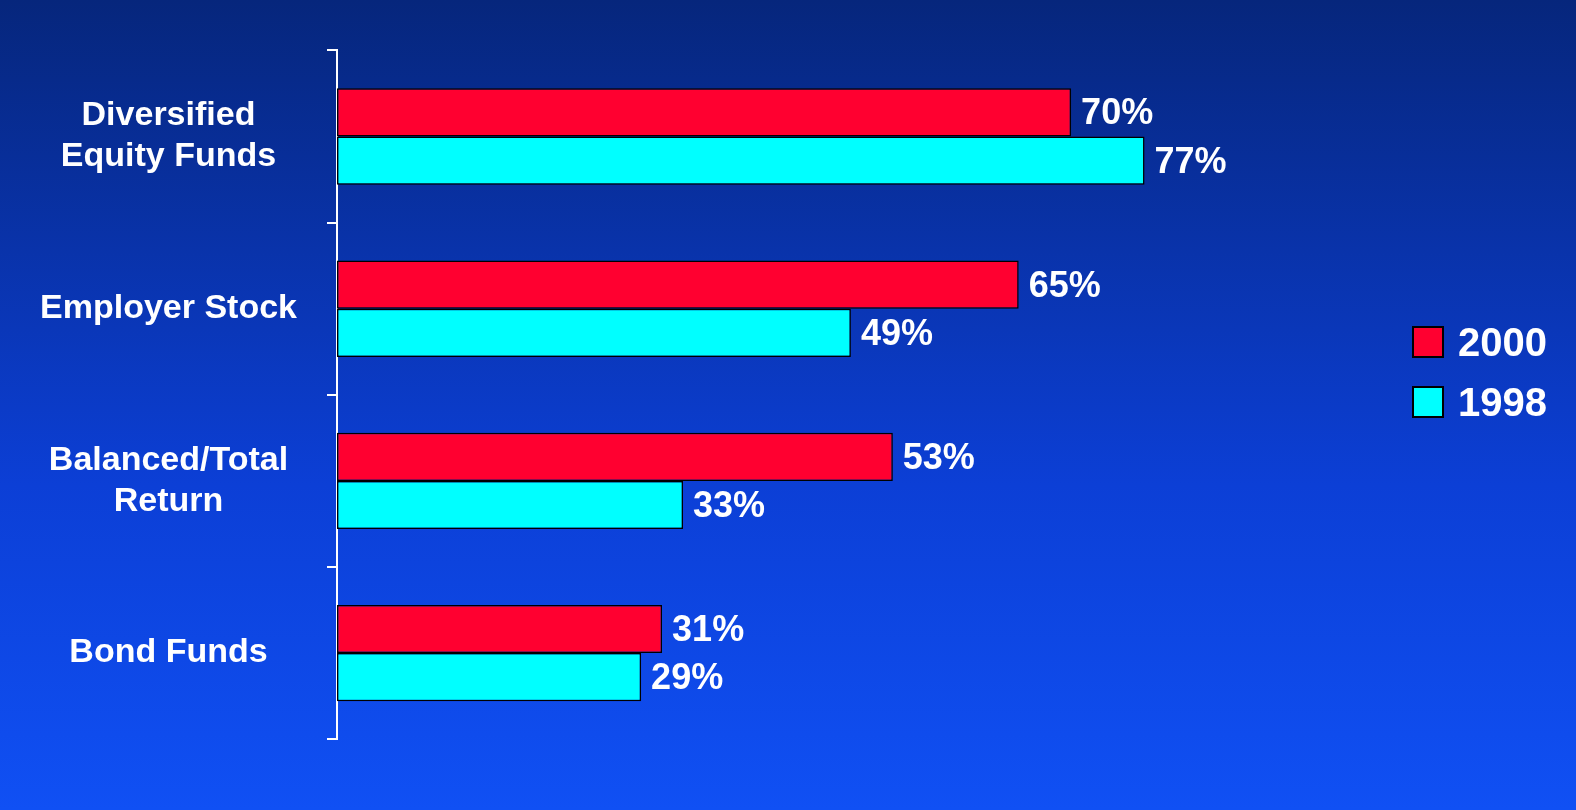 The image size is (1576, 810). Describe the element at coordinates (168, 650) in the screenshot. I see `y-tick-label: Bond Funds` at that location.